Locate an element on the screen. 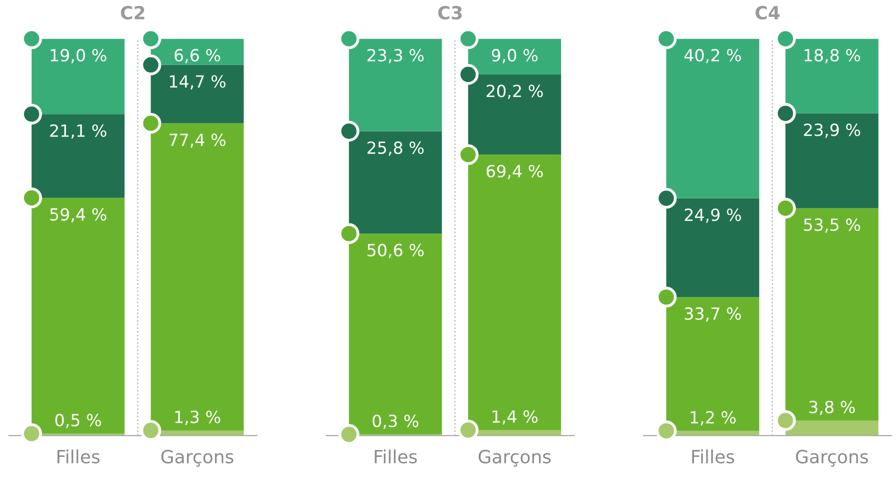 This screenshot has height=484, width=896. data-label: 40,2 % is located at coordinates (712, 56).